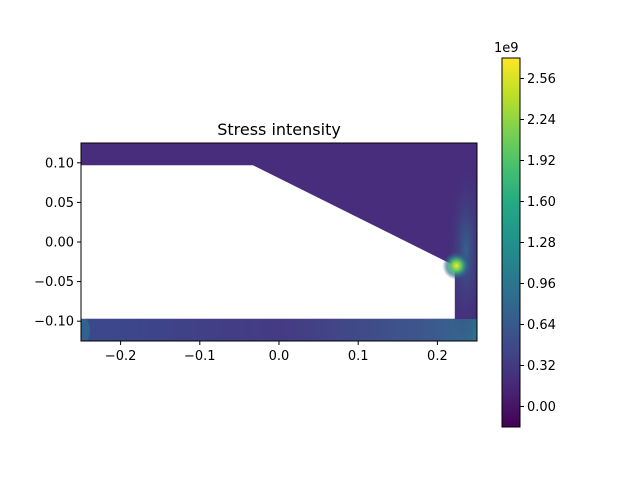 The height and width of the screenshot is (480, 640). I want to click on colorbar-tick-label: 2.56, so click(541, 79).